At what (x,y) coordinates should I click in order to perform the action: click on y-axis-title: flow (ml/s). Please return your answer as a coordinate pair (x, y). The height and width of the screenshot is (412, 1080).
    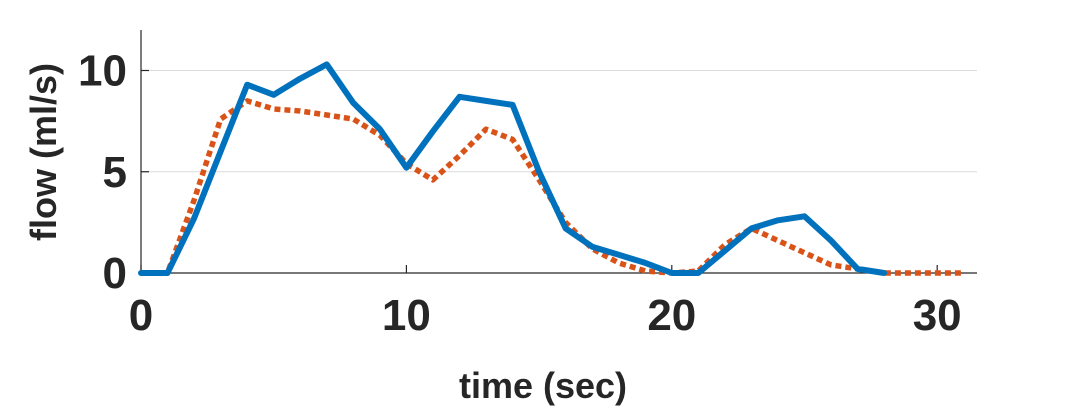
    Looking at the image, I should click on (43, 152).